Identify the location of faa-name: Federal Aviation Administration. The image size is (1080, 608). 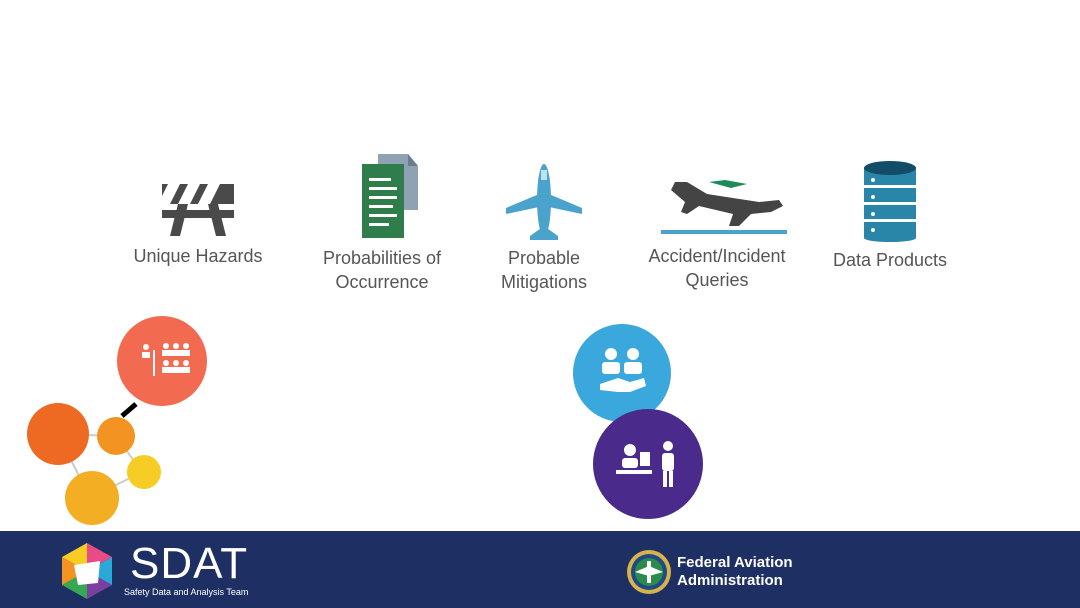
(735, 571).